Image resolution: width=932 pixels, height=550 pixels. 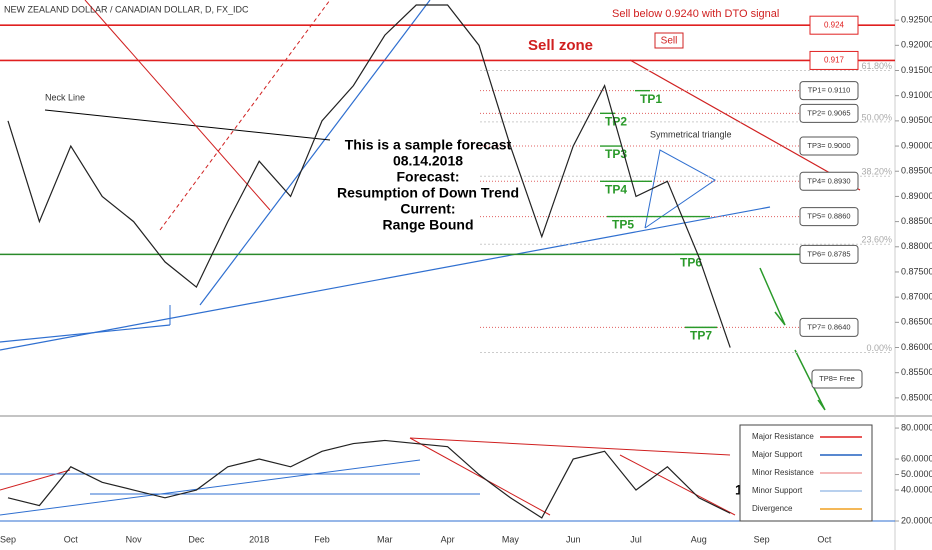 I want to click on sell-zone-label: 0.924, so click(x=834, y=24).